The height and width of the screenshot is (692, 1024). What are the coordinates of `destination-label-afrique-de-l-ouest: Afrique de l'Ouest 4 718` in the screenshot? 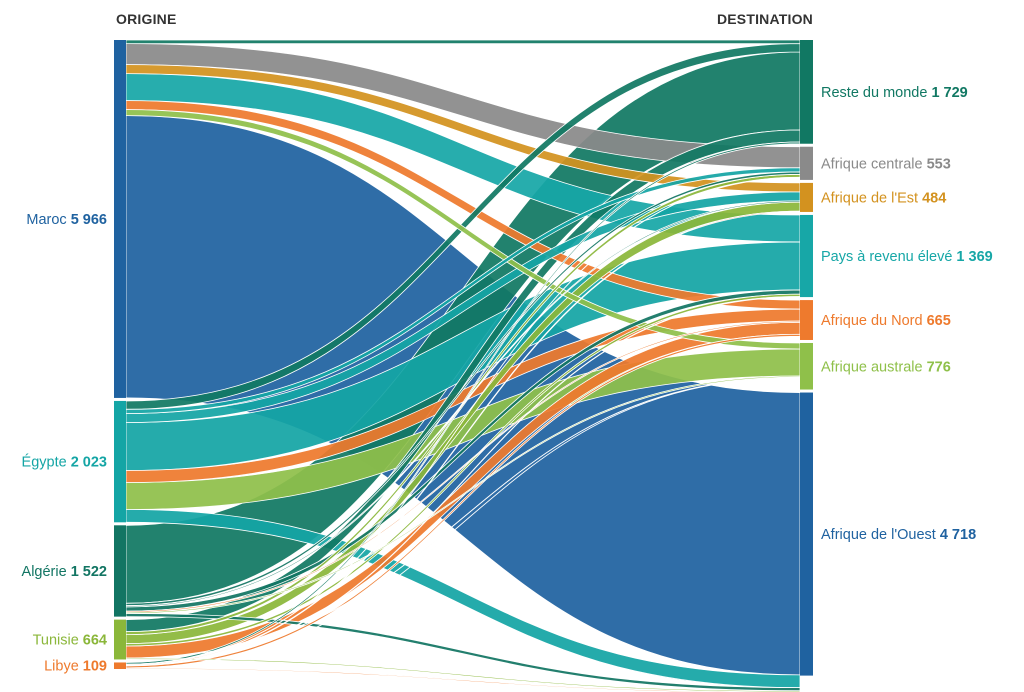 It's located at (898, 535).